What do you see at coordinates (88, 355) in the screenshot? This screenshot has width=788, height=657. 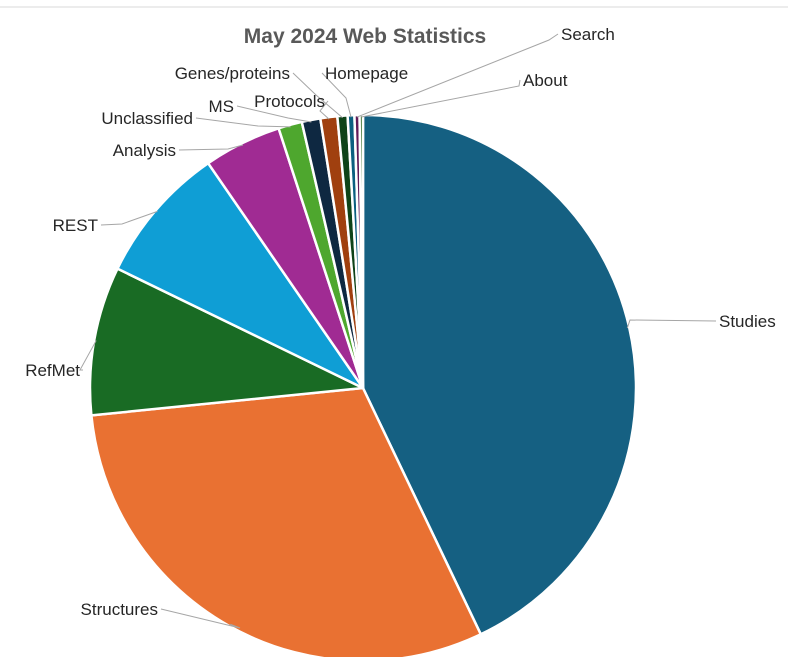 I see `leader-line-refmet` at bounding box center [88, 355].